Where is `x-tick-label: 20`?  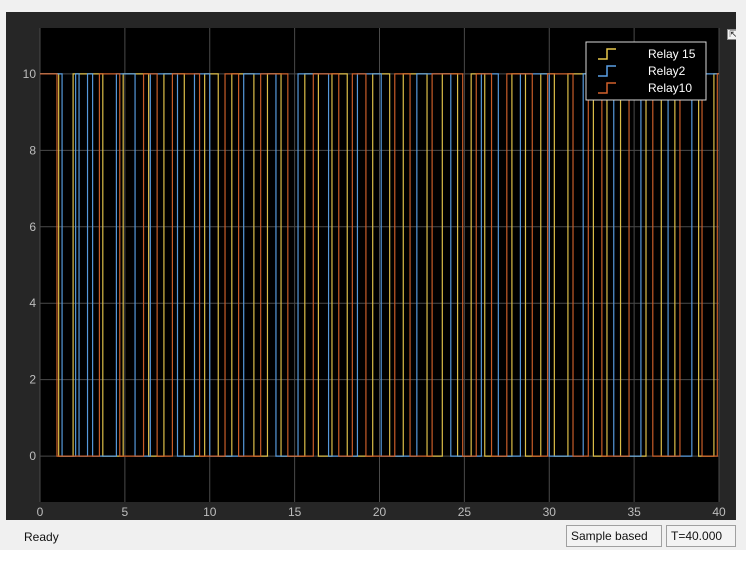
x-tick-label: 20 is located at coordinates (380, 512).